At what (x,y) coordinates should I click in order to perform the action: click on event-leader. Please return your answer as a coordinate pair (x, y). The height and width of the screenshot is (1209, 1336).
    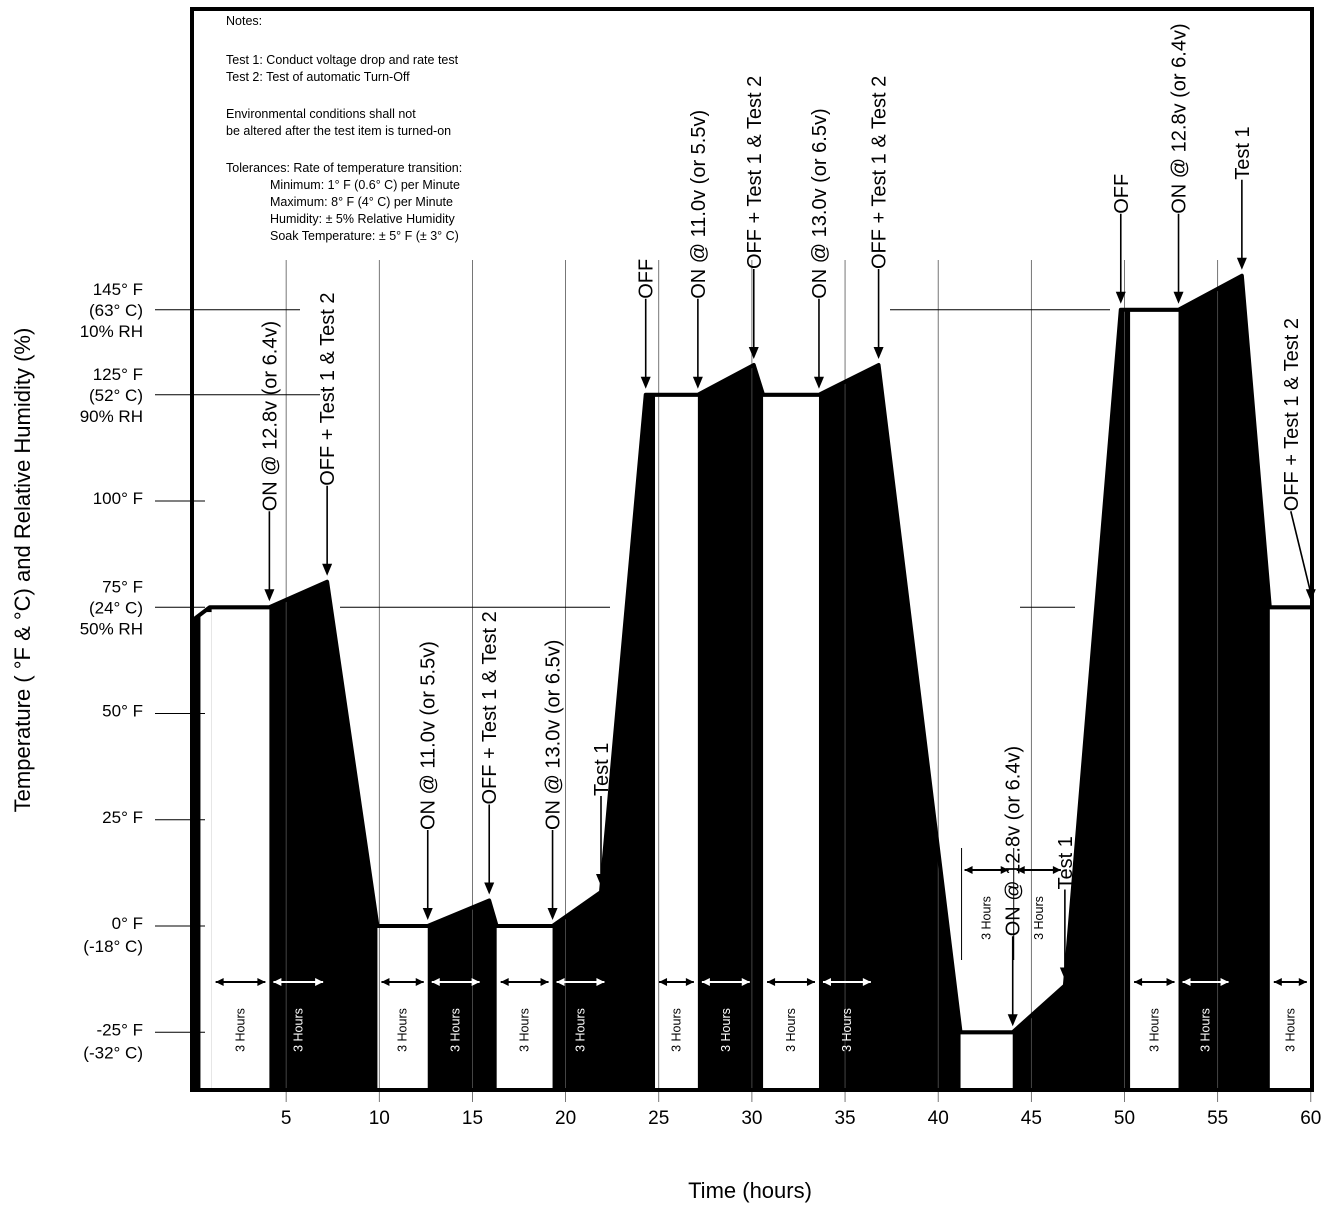
    Looking at the image, I should click on (1301, 552).